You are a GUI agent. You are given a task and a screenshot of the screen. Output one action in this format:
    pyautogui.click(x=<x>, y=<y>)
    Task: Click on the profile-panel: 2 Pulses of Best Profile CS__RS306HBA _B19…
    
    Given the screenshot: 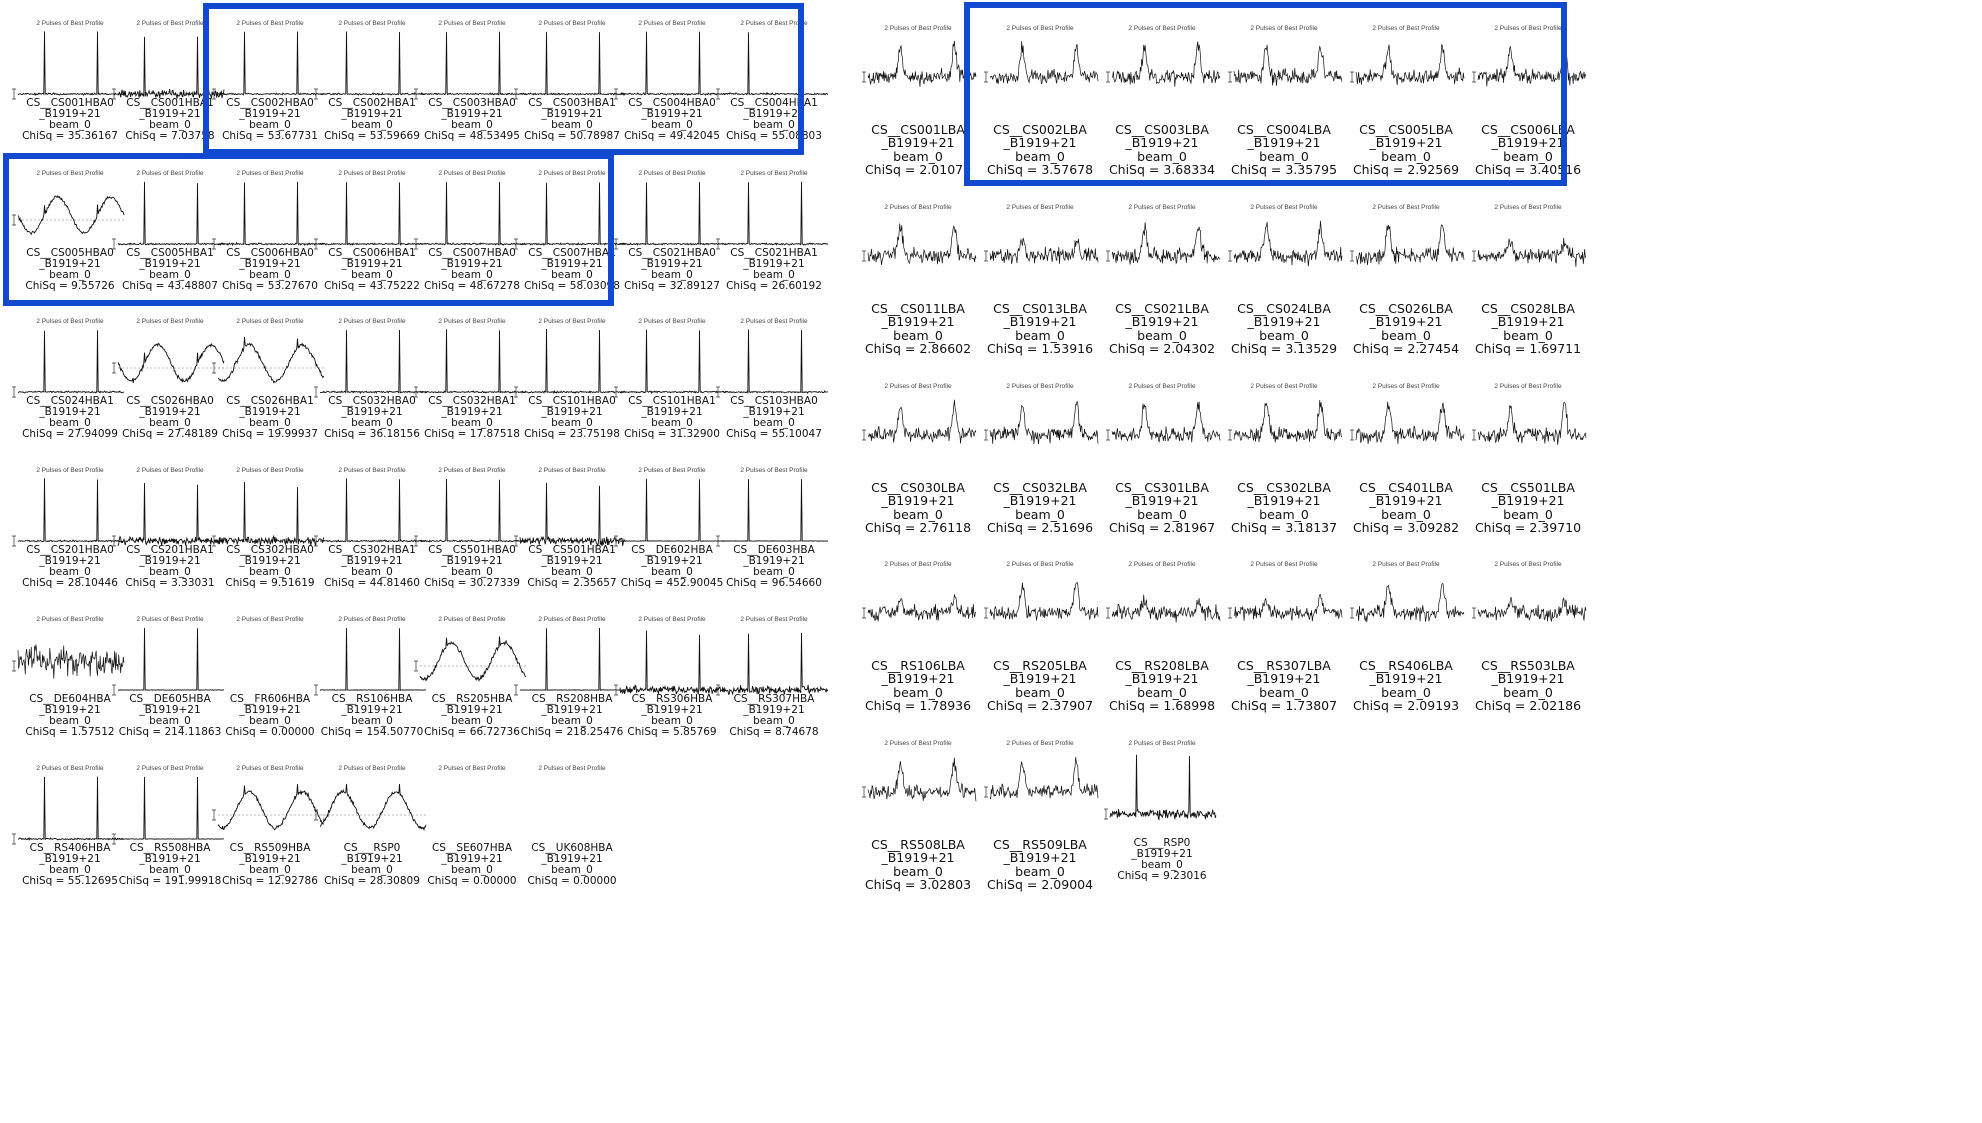 What is the action you would take?
    pyautogui.click(x=672, y=686)
    